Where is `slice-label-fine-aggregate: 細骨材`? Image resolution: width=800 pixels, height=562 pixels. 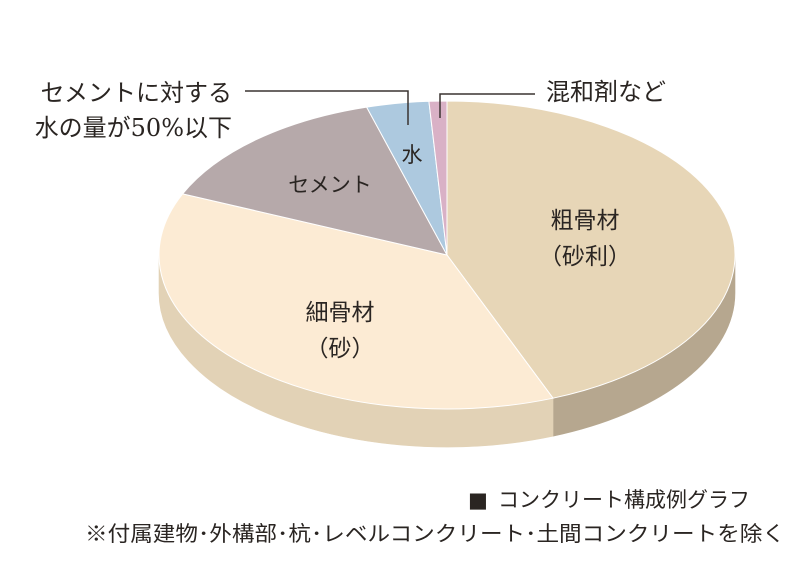 slice-label-fine-aggregate: 細骨材 is located at coordinates (340, 313).